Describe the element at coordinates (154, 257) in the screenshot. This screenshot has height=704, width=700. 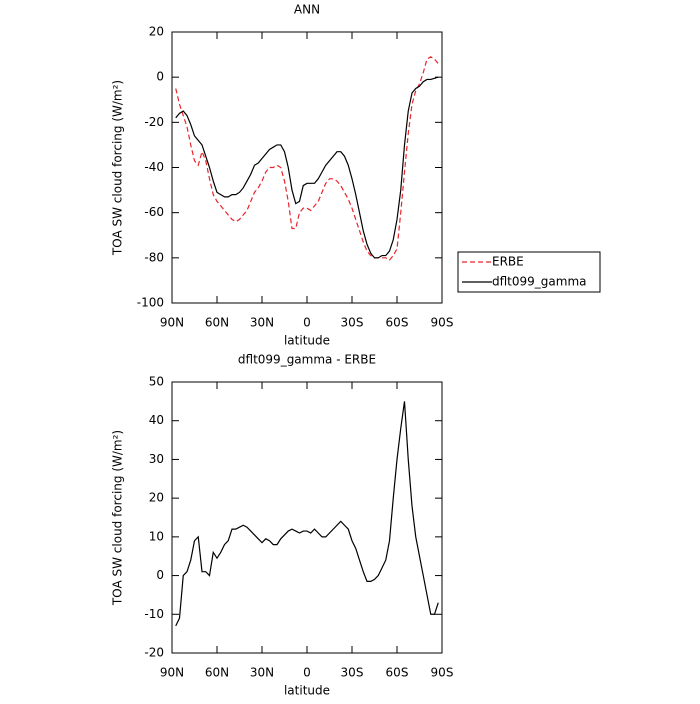
I see `y-tick-label: -80` at that location.